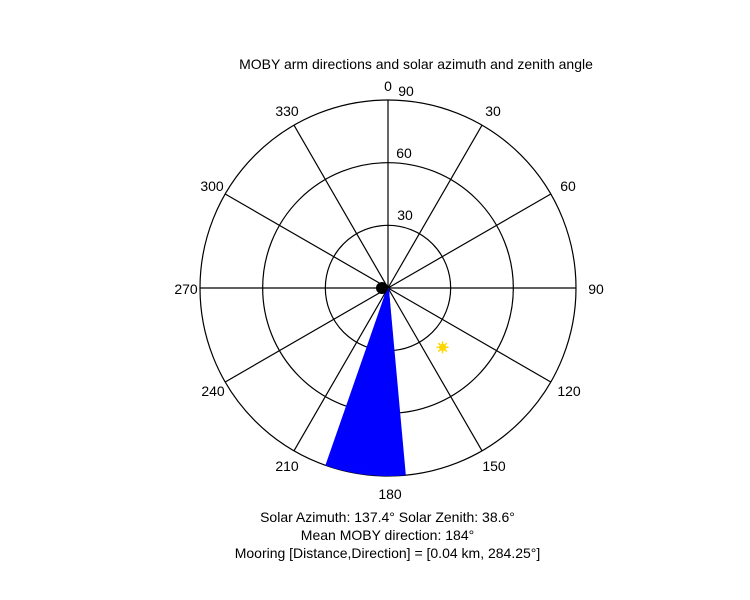  What do you see at coordinates (387, 535) in the screenshot?
I see `mean-moby-direction-caption: Mean MOBY direction: 184°` at bounding box center [387, 535].